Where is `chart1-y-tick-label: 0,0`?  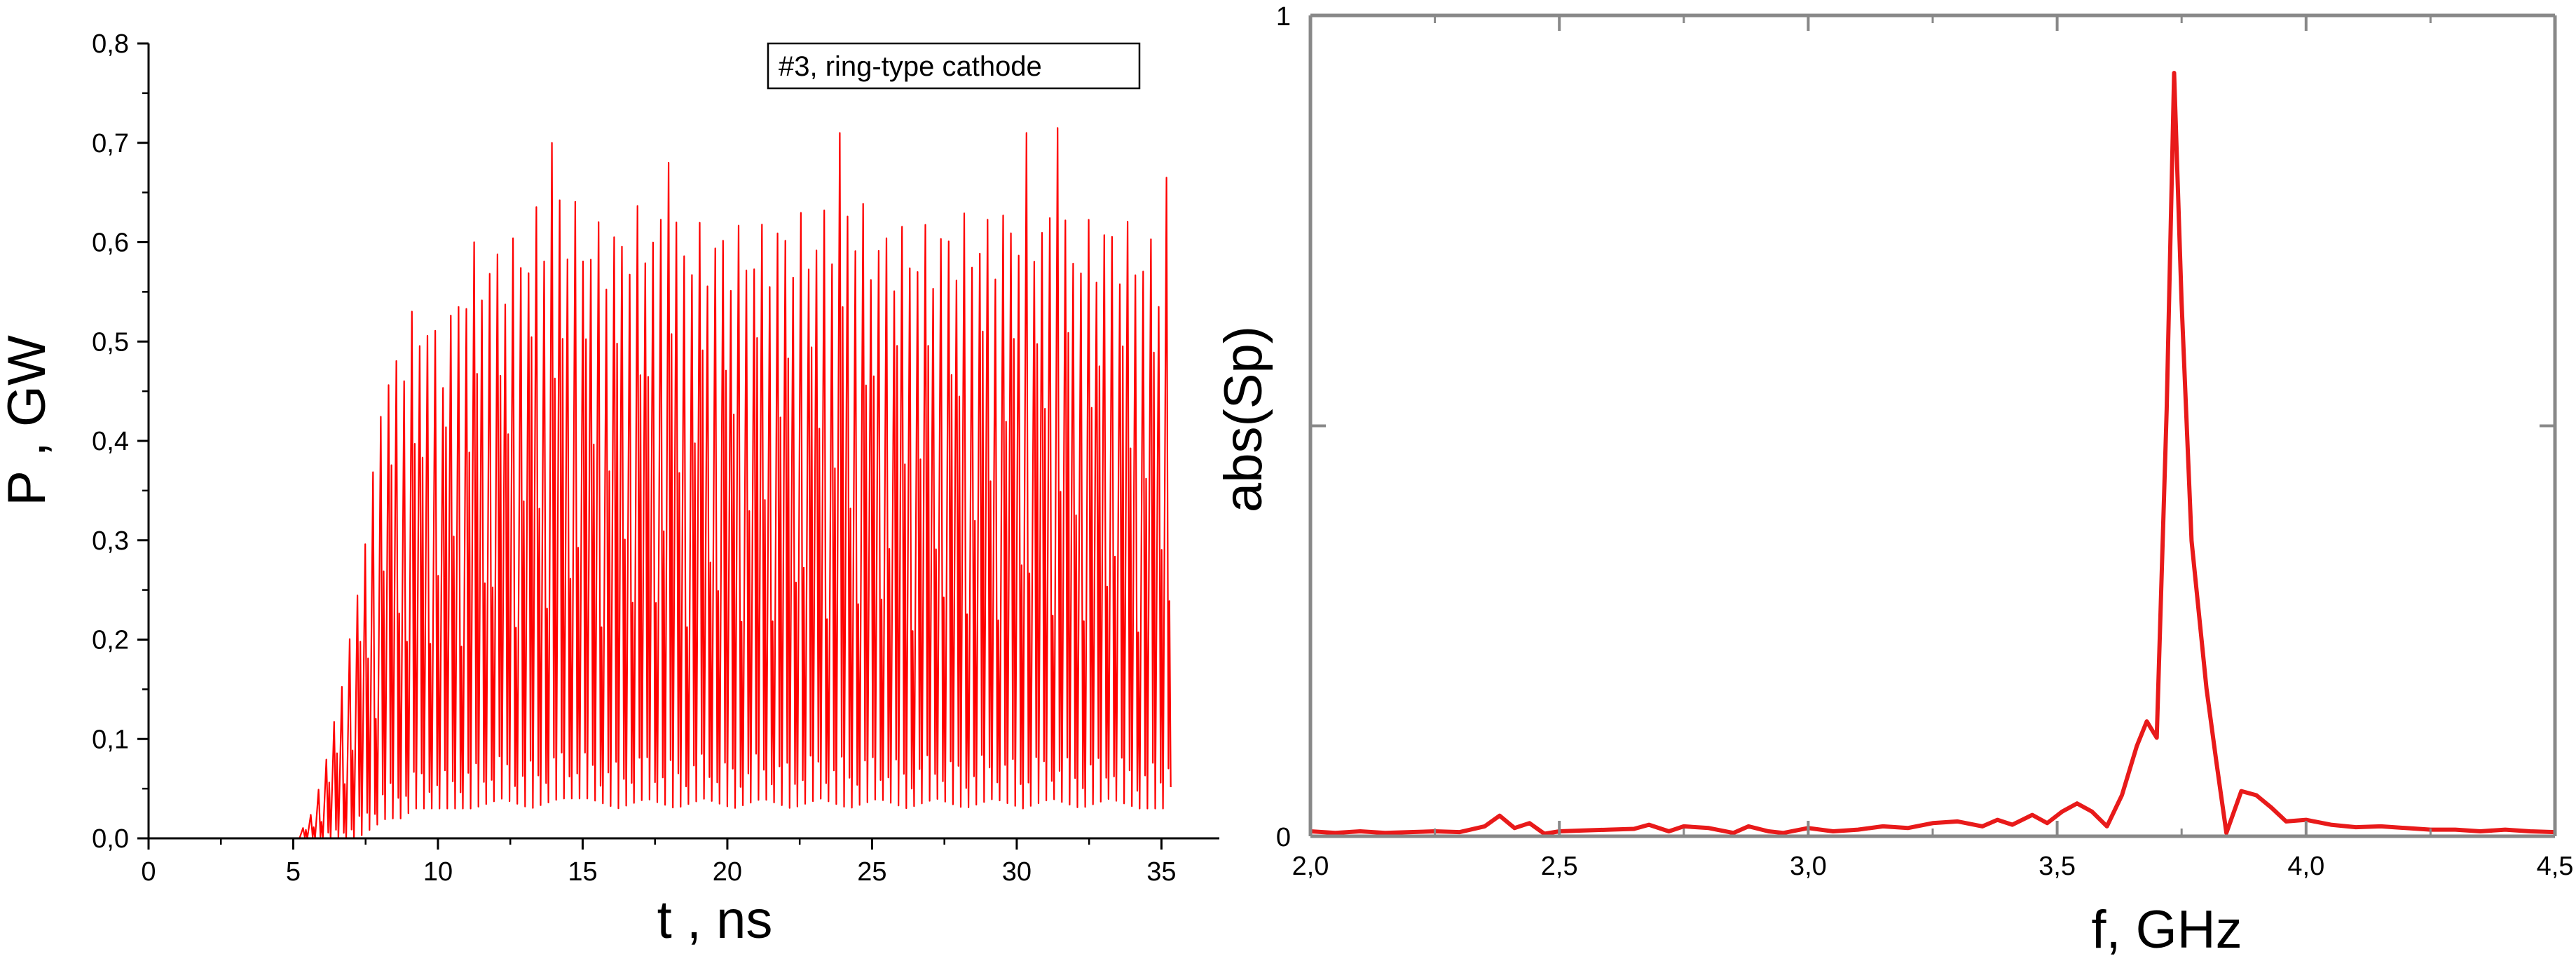 chart1-y-tick-label: 0,0 is located at coordinates (110, 839).